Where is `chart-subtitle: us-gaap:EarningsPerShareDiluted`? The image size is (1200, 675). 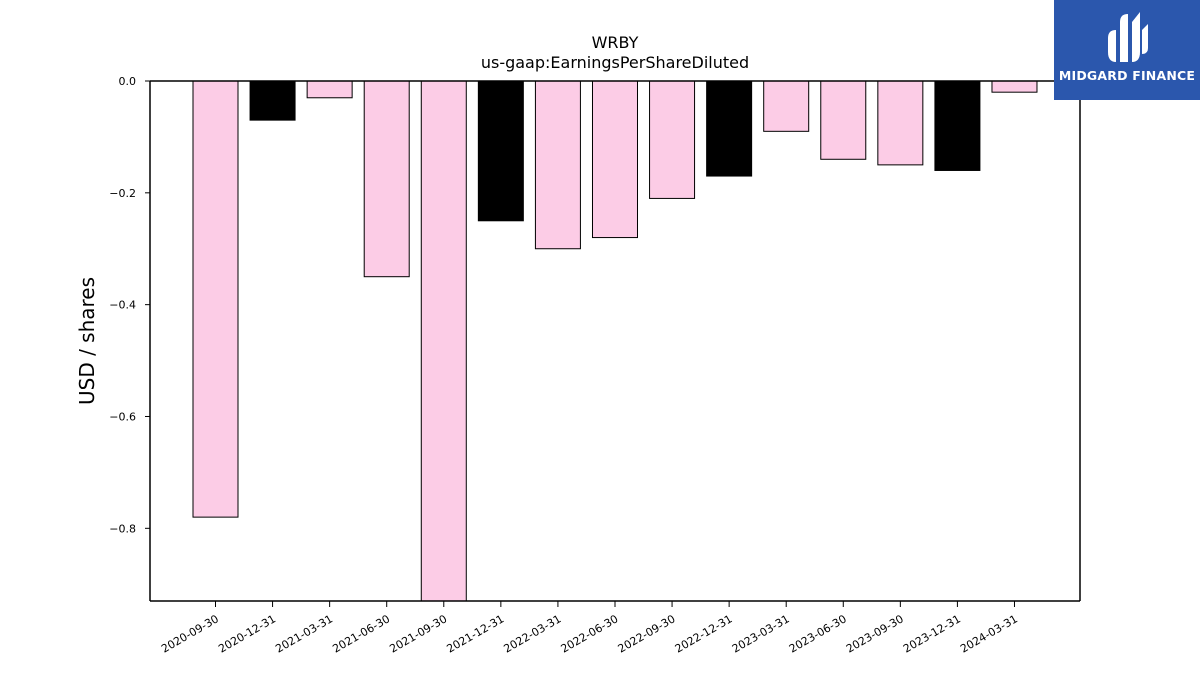
chart-subtitle: us-gaap:EarningsPerShareDiluted is located at coordinates (615, 62).